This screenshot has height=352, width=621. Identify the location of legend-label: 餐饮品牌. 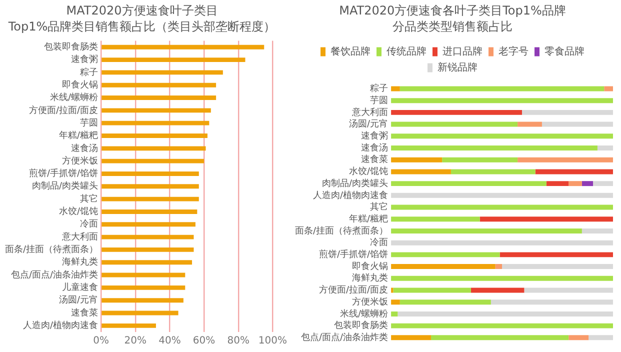
(350, 51).